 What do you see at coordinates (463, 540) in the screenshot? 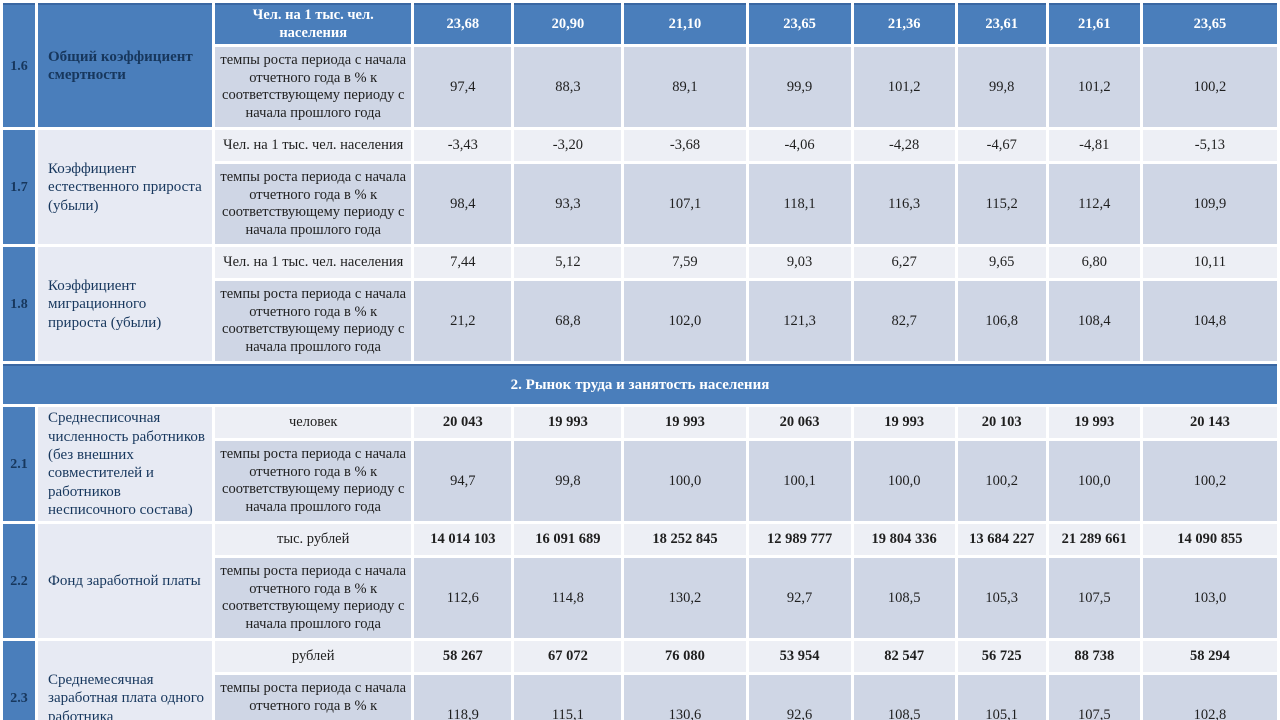
I see `value-cell: 14 014 103` at bounding box center [463, 540].